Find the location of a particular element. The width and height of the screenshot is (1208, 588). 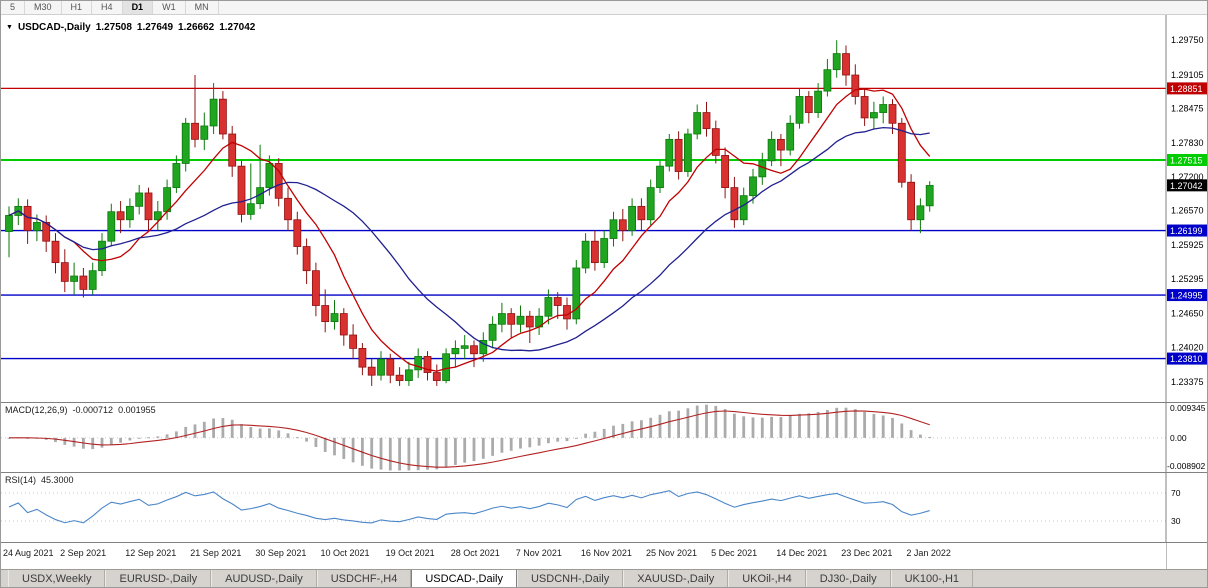

timeframe-button-h1: H1 is located at coordinates (77, 7).